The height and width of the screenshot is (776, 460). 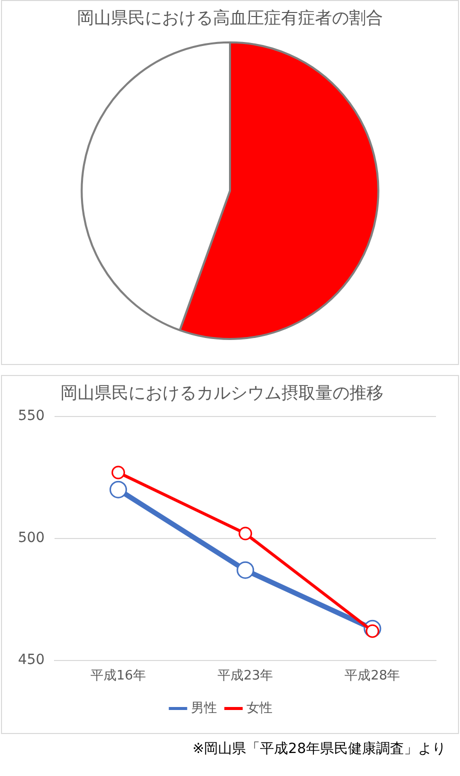 What do you see at coordinates (259, 708) in the screenshot?
I see `legend-label: 女性` at bounding box center [259, 708].